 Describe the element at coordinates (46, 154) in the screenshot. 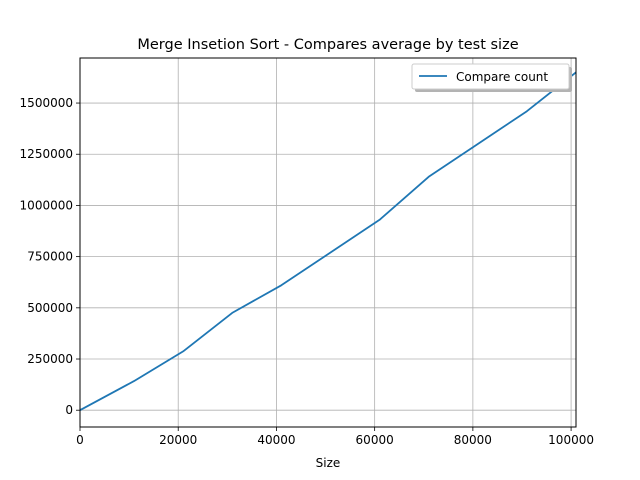

I see `y-tick-label: 1250000` at that location.